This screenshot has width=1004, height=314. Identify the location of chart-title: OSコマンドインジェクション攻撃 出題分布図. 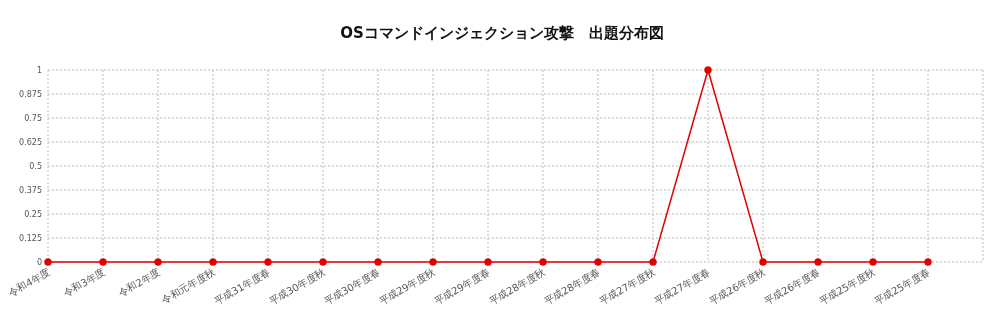
(502, 33).